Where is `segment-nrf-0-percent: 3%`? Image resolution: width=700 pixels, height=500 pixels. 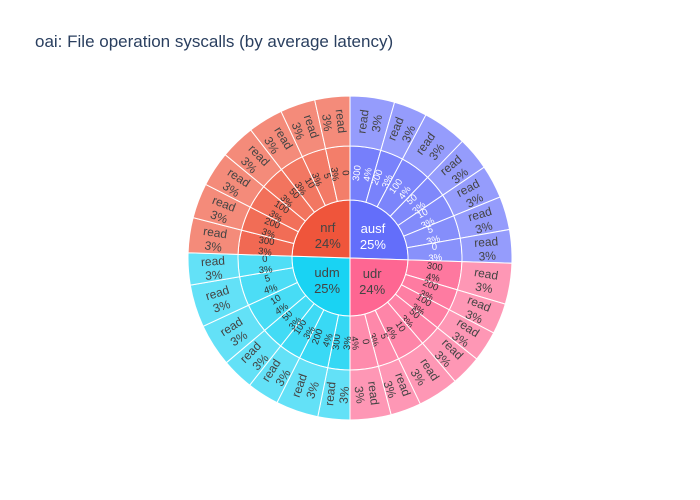 segment-nrf-0-percent: 3% is located at coordinates (334, 174).